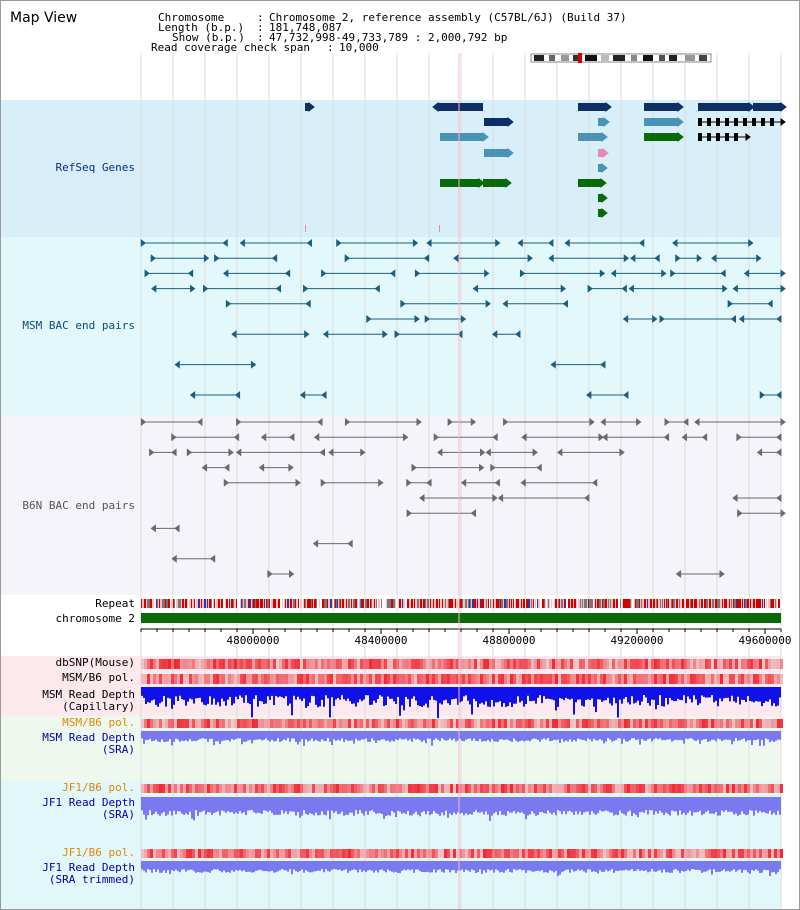 The height and width of the screenshot is (910, 800). I want to click on refseq-gene-marker, so click(305, 228).